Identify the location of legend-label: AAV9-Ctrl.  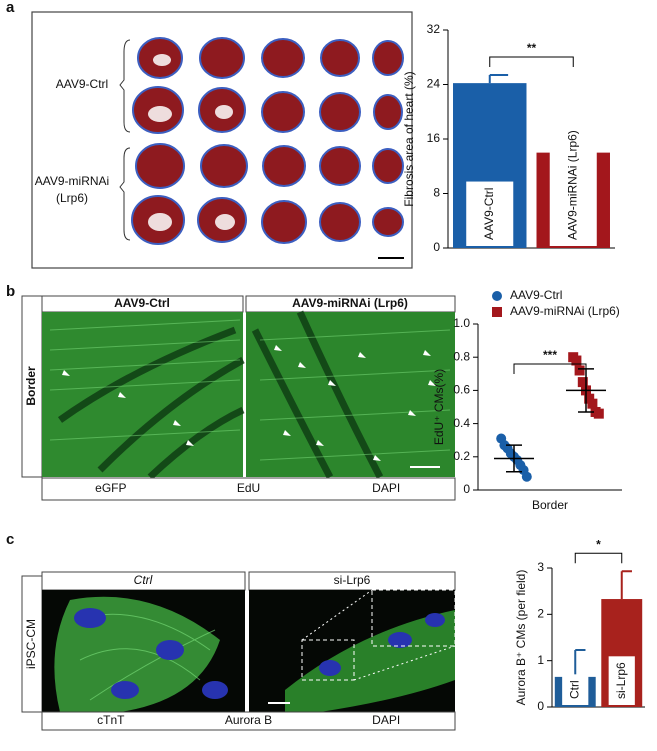
(536, 295).